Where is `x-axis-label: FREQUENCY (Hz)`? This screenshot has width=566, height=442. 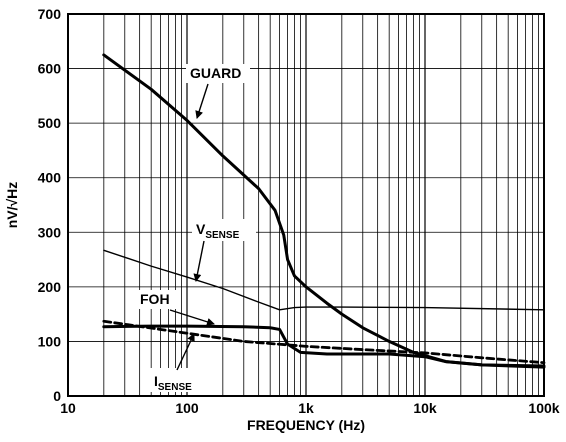
x-axis-label: FREQUENCY (Hz) is located at coordinates (306, 425).